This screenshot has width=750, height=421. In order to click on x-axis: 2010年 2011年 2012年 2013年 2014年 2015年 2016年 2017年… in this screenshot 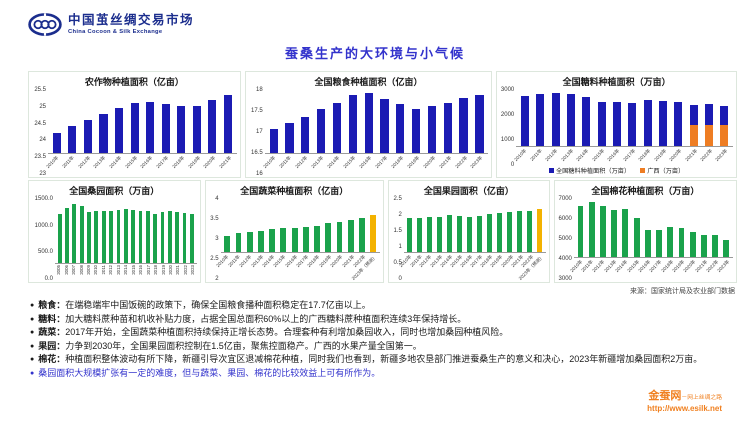, I will do `click(298, 267)`.